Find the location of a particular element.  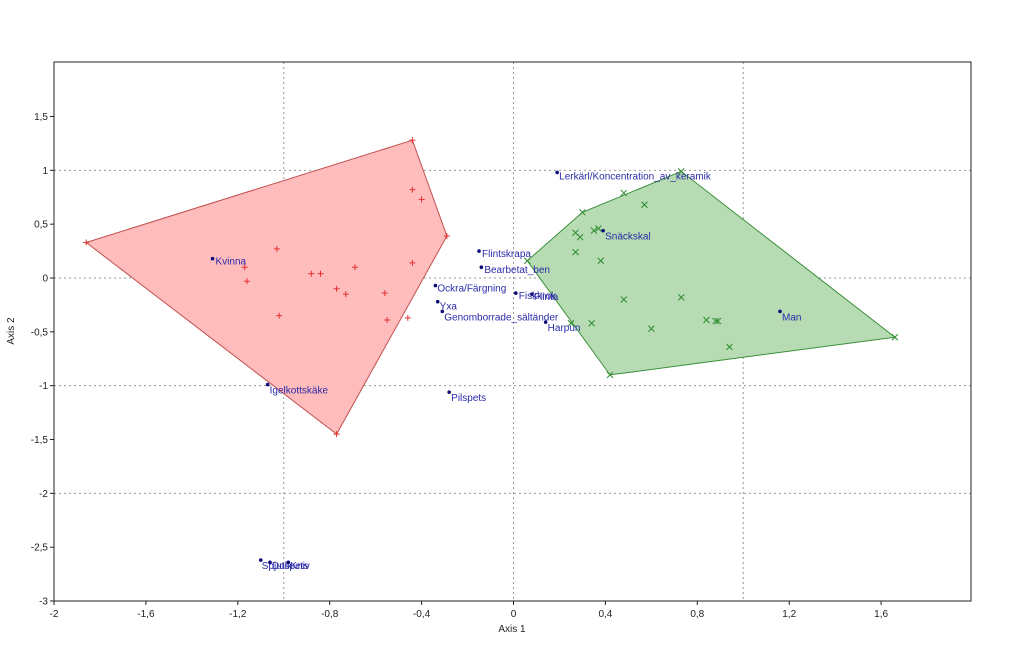

y-axis-title: Axis 2 is located at coordinates (11, 331).